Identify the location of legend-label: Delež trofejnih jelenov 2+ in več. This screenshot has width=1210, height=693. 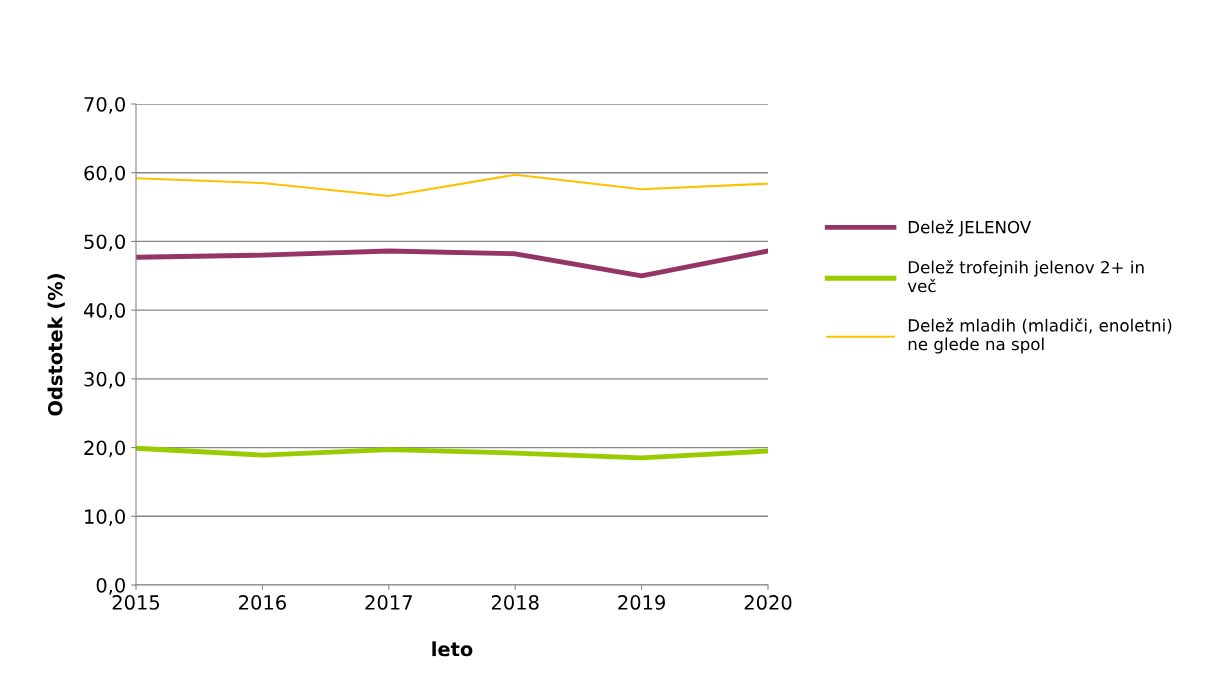
(1025, 276).